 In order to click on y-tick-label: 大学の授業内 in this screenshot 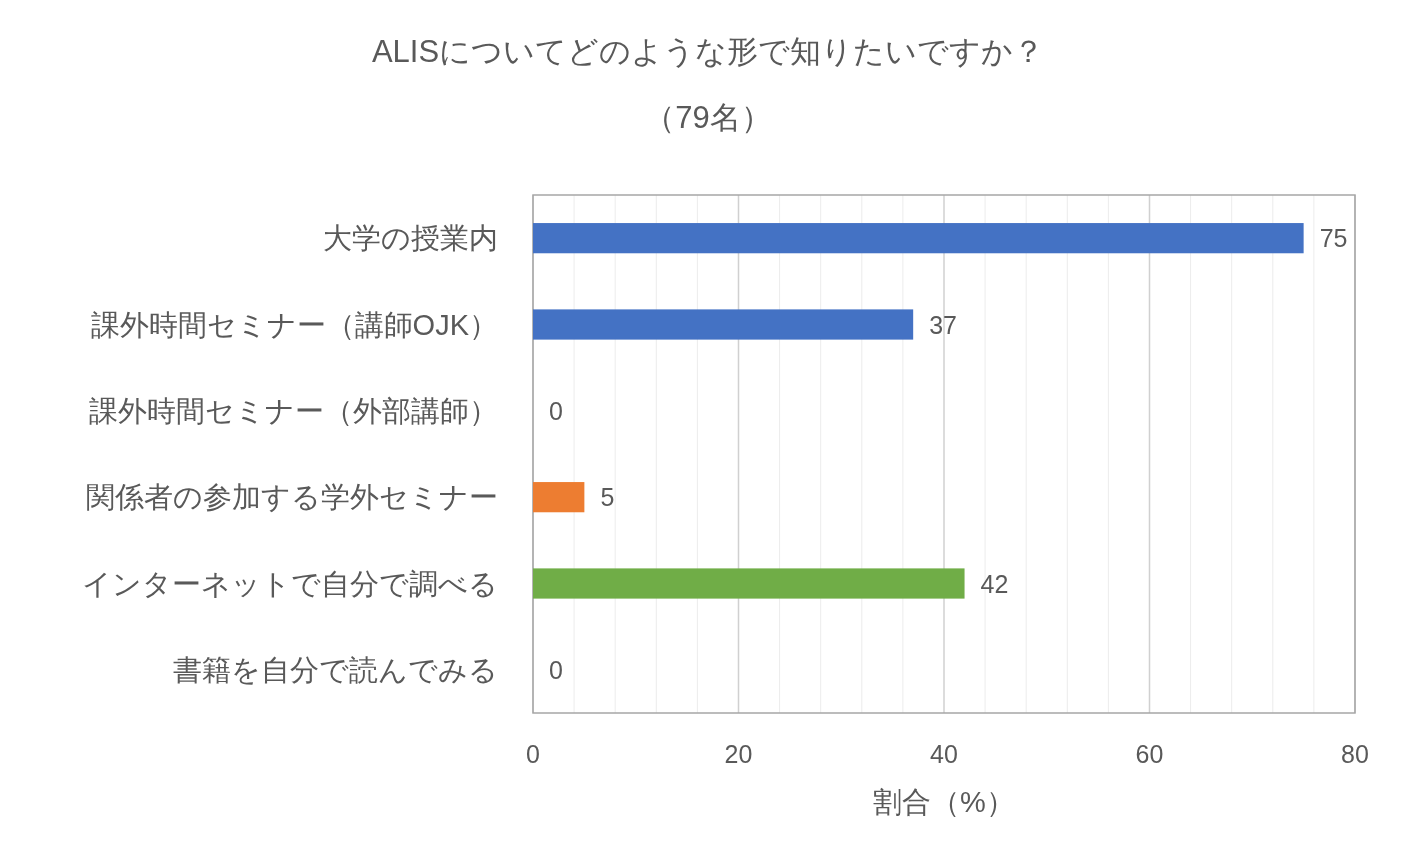, I will do `click(410, 238)`.